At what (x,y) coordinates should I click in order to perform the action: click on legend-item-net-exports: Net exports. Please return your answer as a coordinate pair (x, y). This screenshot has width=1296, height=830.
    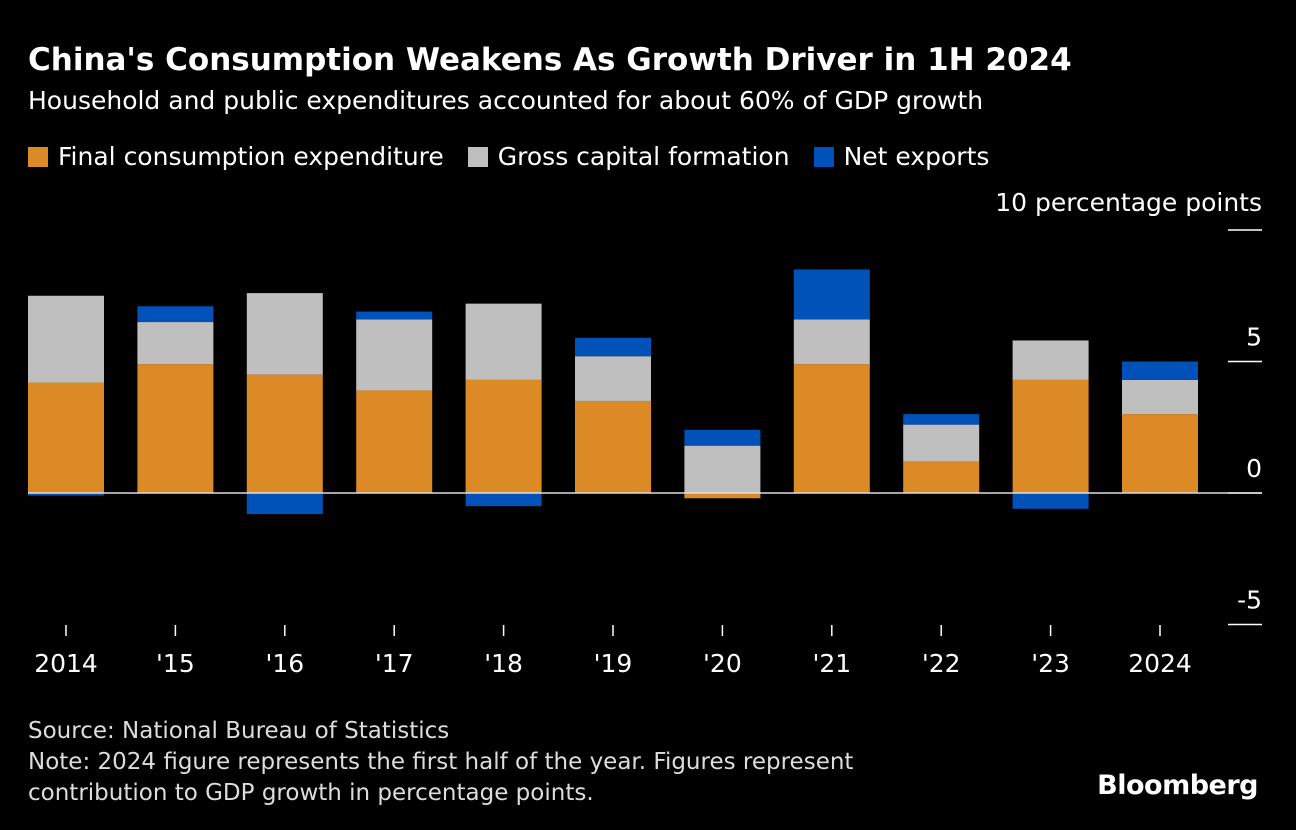
    Looking at the image, I should click on (901, 156).